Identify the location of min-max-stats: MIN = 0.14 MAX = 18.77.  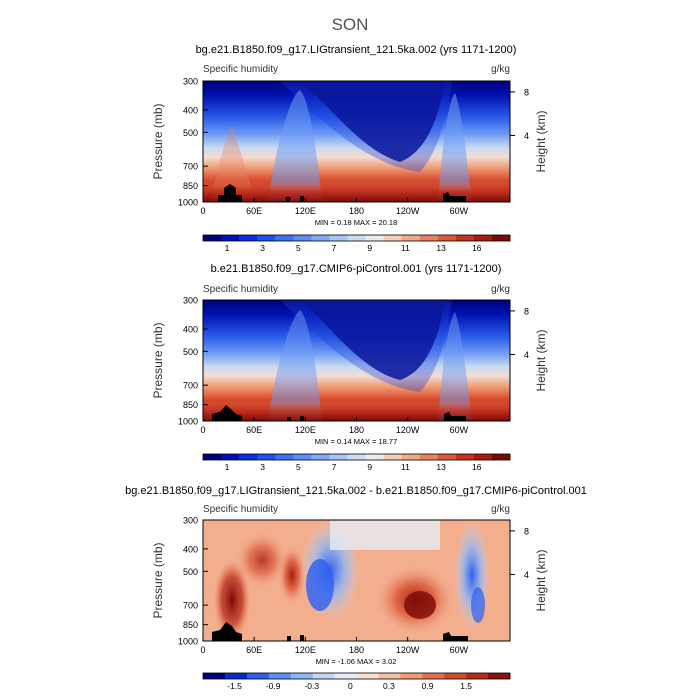
(356, 441).